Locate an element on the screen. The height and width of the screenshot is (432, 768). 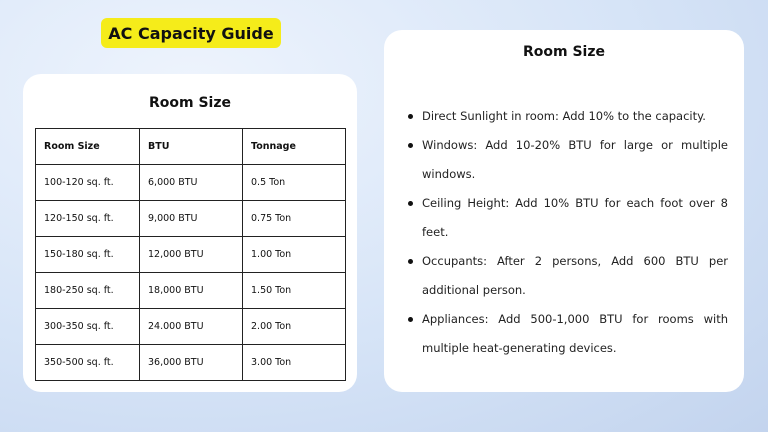
table-row: 120-150 sq. ft. 9,000 BTU 0.75 Ton is located at coordinates (190, 218).